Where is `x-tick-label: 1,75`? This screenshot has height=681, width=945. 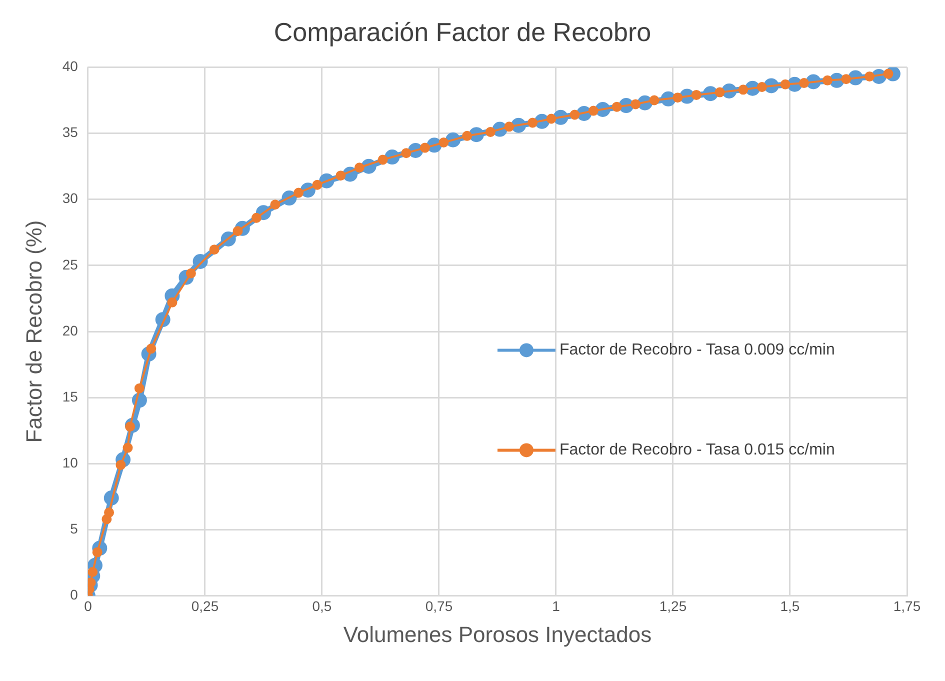
x-tick-label: 1,75 is located at coordinates (907, 606).